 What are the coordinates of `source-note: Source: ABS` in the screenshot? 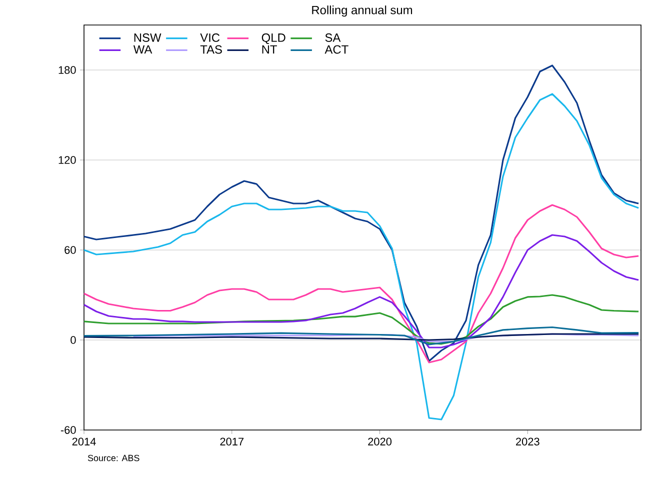 It's located at (114, 458).